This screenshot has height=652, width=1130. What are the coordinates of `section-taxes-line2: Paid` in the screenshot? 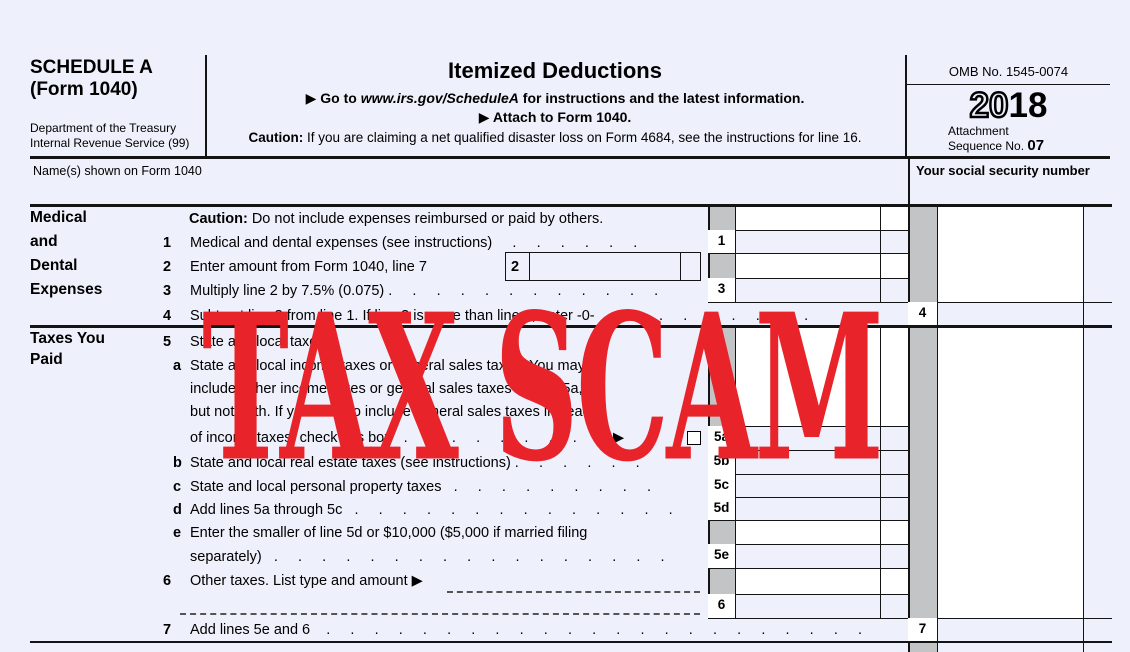 It's located at (46, 359).